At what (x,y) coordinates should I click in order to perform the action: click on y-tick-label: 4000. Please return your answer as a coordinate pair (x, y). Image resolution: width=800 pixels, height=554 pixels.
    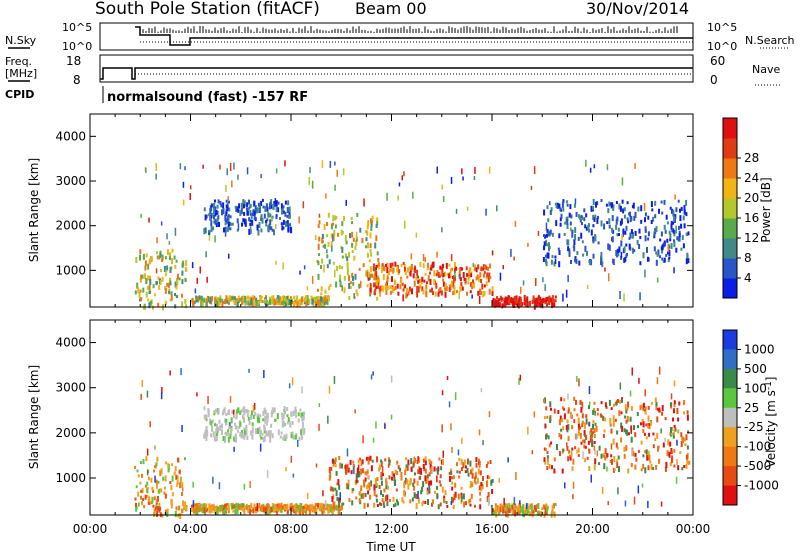
    Looking at the image, I should click on (70, 343).